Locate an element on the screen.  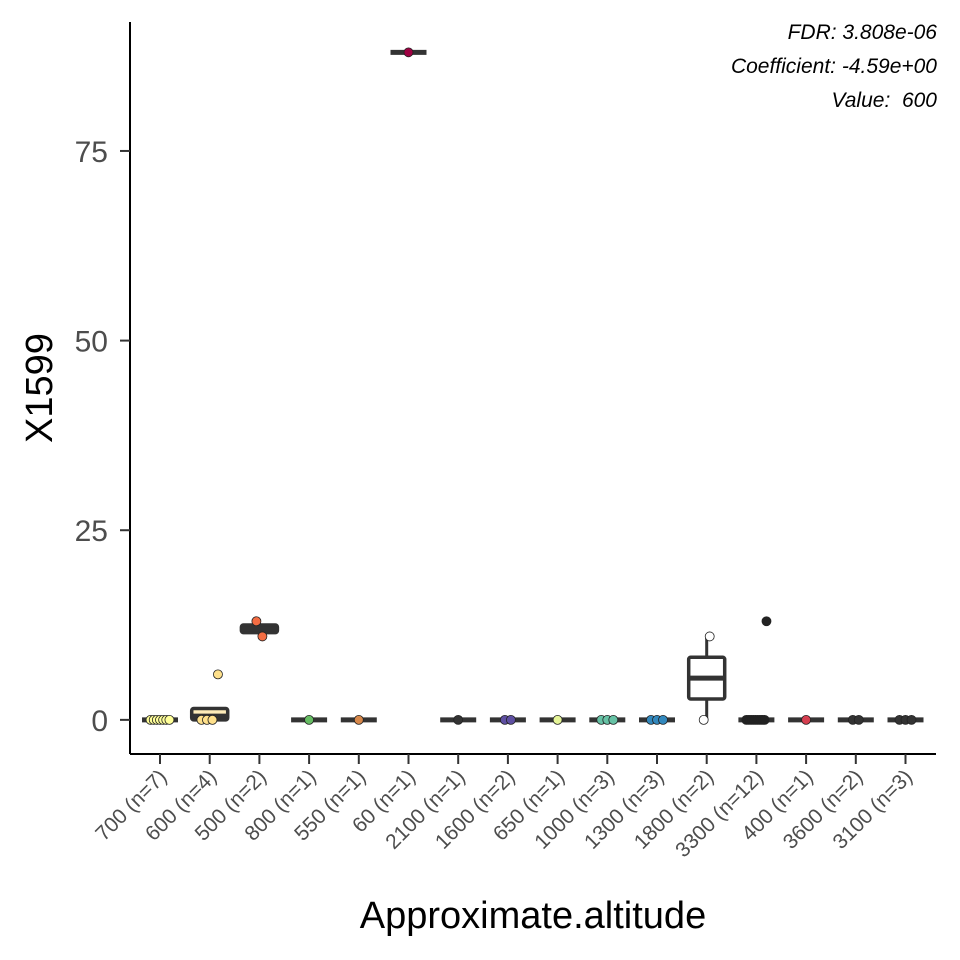
annotation-coefficient: Coefficient: -4.59e+00 is located at coordinates (834, 66).